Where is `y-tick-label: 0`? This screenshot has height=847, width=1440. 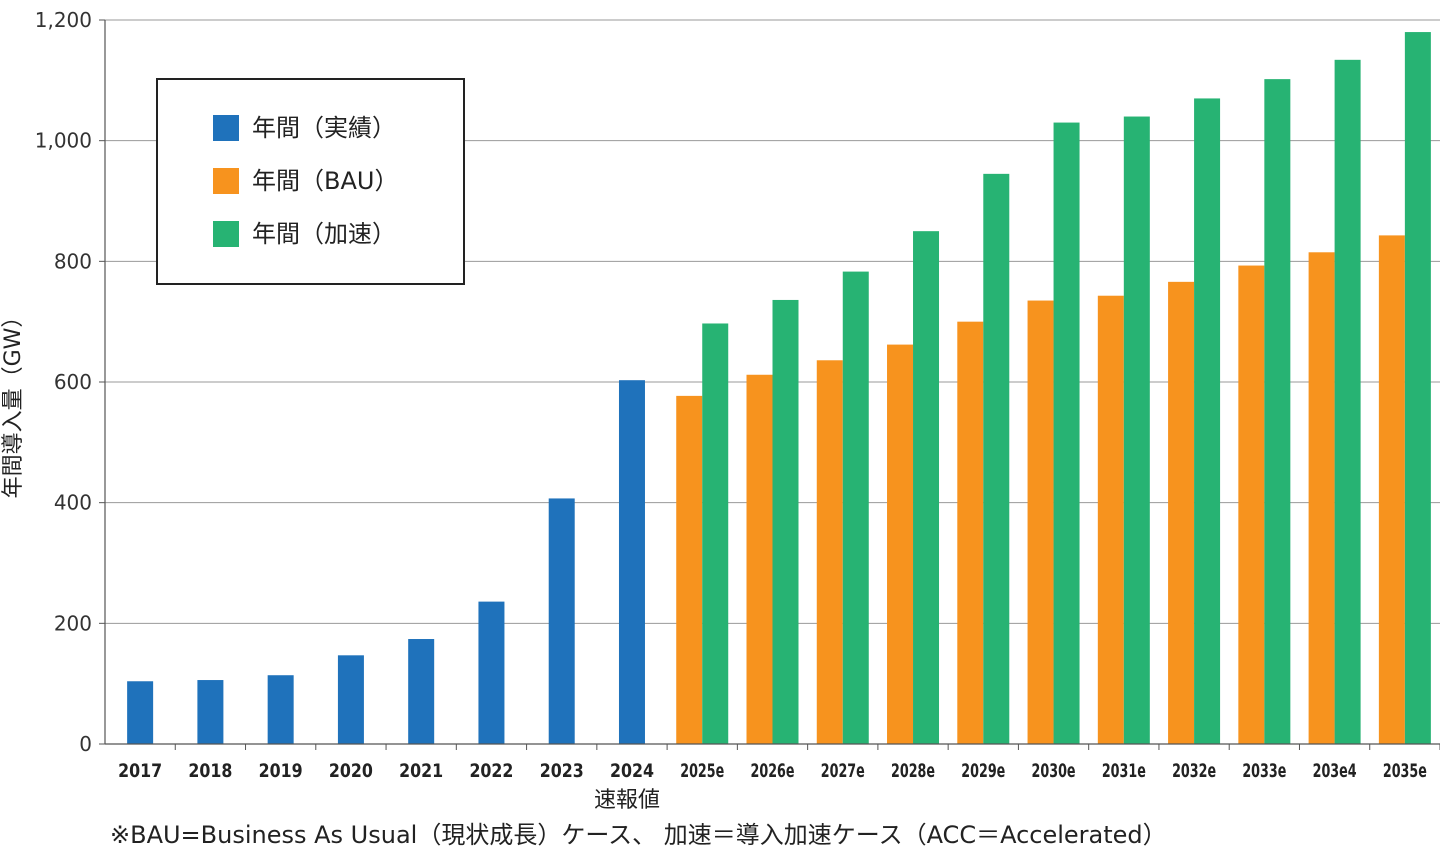
y-tick-label: 0 is located at coordinates (85, 744).